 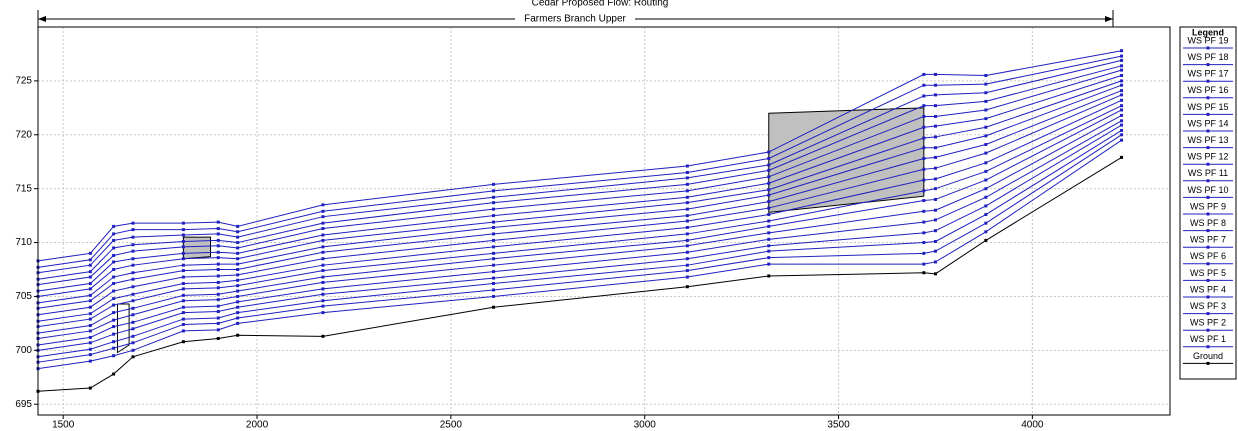 What do you see at coordinates (1208, 240) in the screenshot?
I see `legend-label: WS PF 7` at bounding box center [1208, 240].